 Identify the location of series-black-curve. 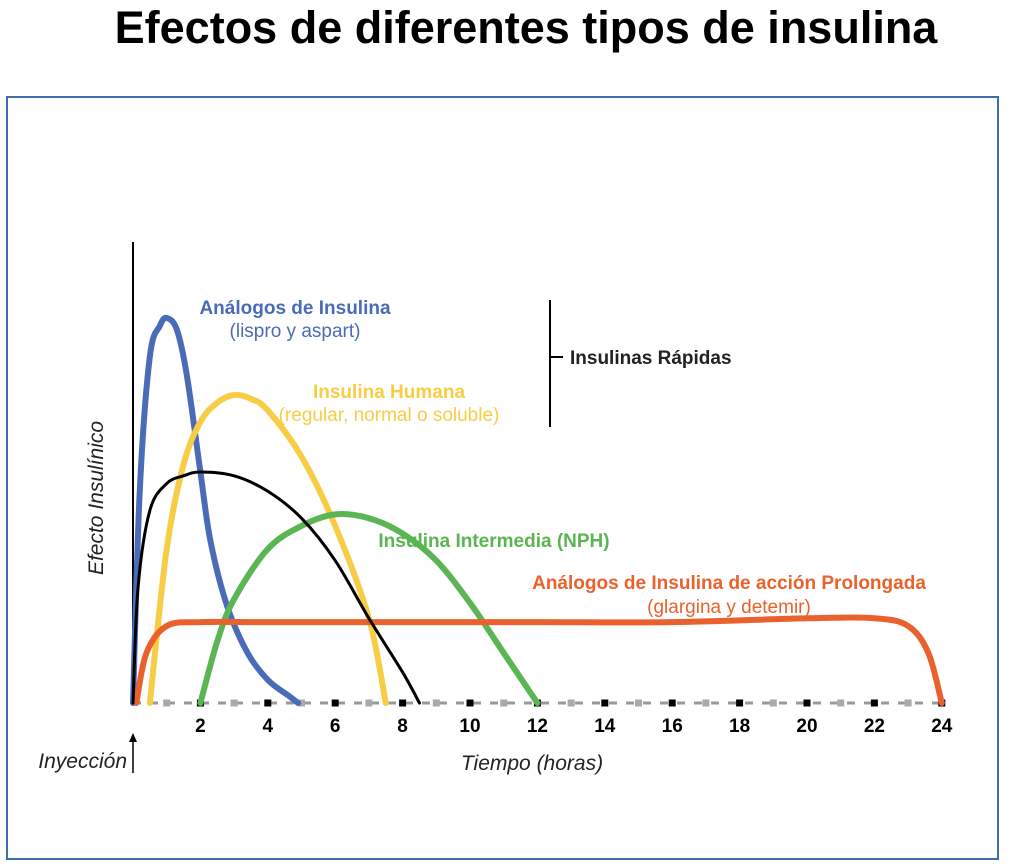
(276, 587).